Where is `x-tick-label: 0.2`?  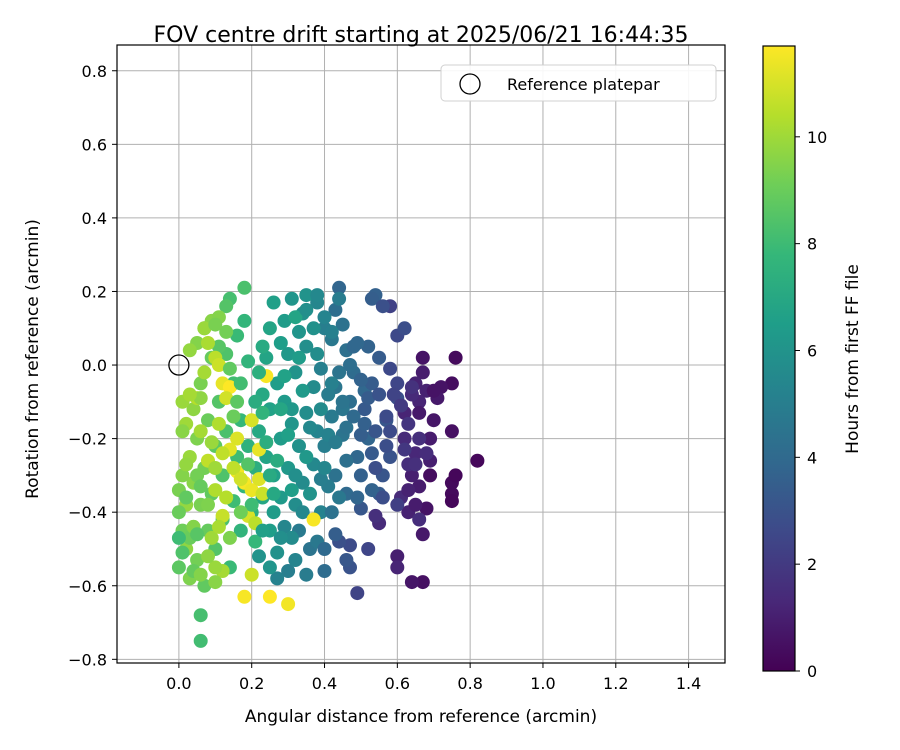 x-tick-label: 0.2 is located at coordinates (251, 683).